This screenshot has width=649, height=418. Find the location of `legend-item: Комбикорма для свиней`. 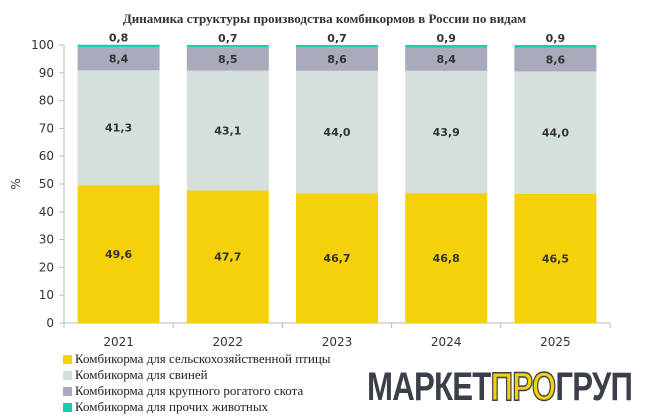

legend-item: Комбикорма для свиней is located at coordinates (197, 375).